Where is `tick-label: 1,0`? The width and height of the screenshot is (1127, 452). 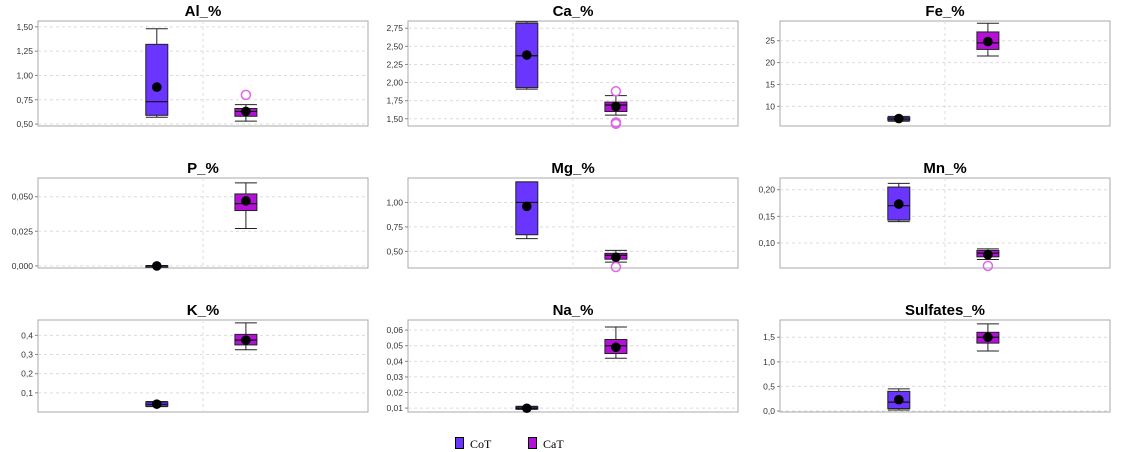 tick-label: 1,0 is located at coordinates (769, 362).